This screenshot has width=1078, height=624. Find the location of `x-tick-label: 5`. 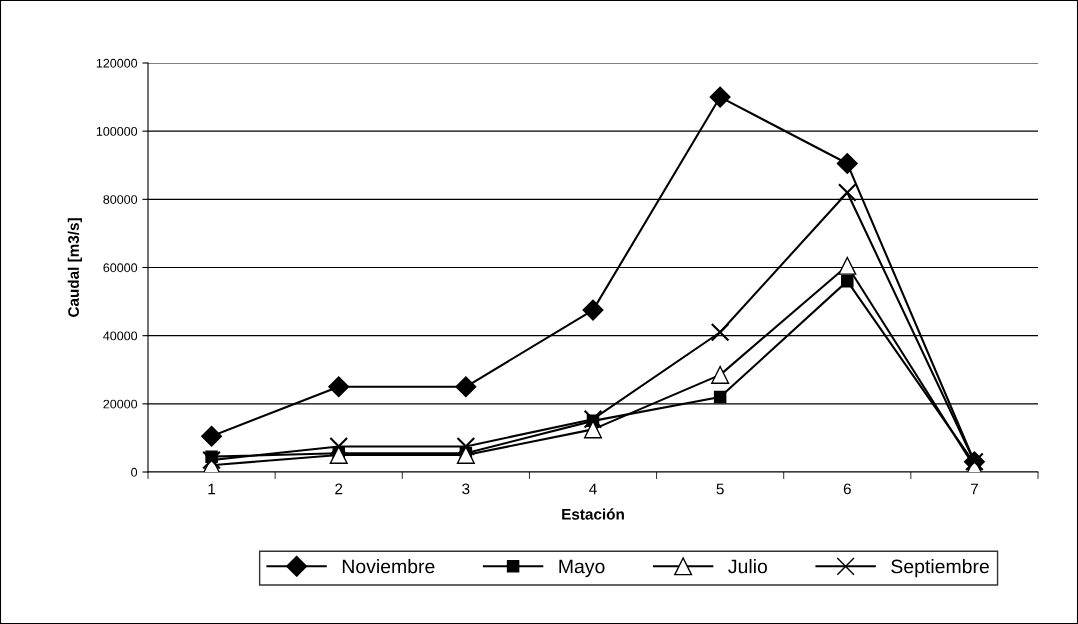

x-tick-label: 5 is located at coordinates (720, 489).